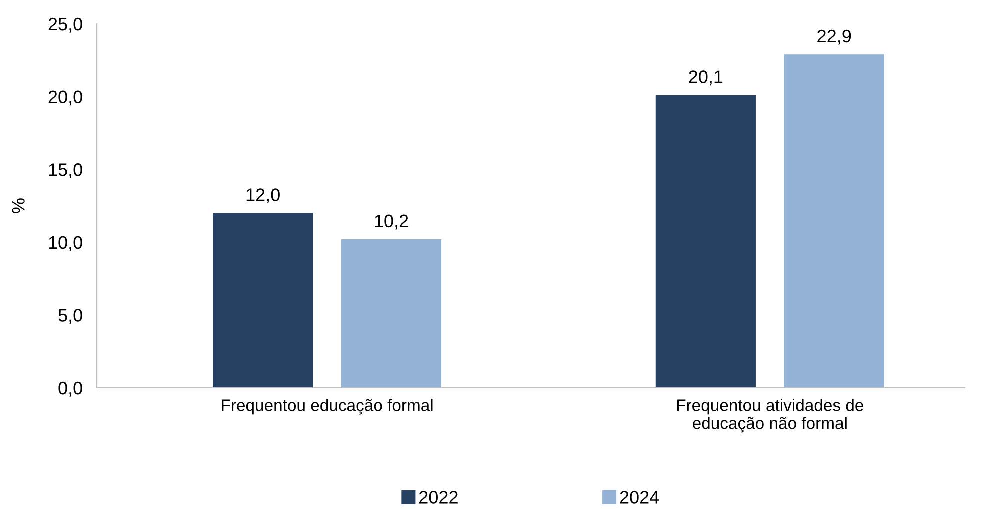 This screenshot has height=509, width=982. What do you see at coordinates (640, 497) in the screenshot?
I see `legend-label: 2024` at bounding box center [640, 497].